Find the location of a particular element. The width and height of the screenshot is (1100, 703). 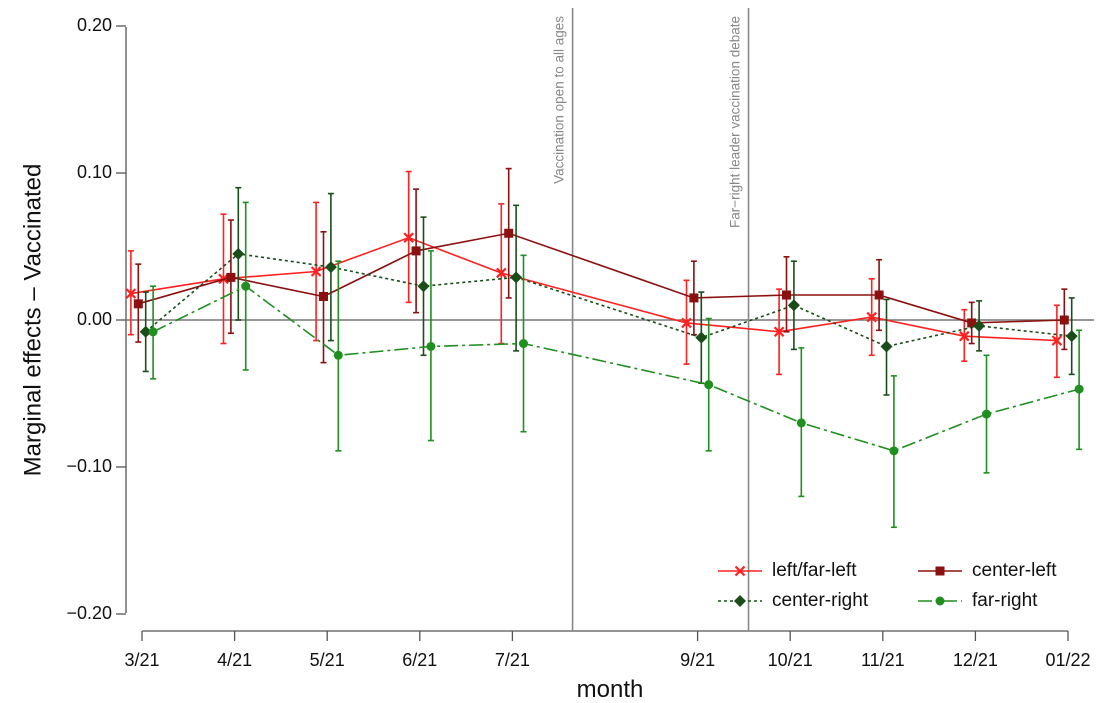

legend-item: far-right is located at coordinates (978, 600).